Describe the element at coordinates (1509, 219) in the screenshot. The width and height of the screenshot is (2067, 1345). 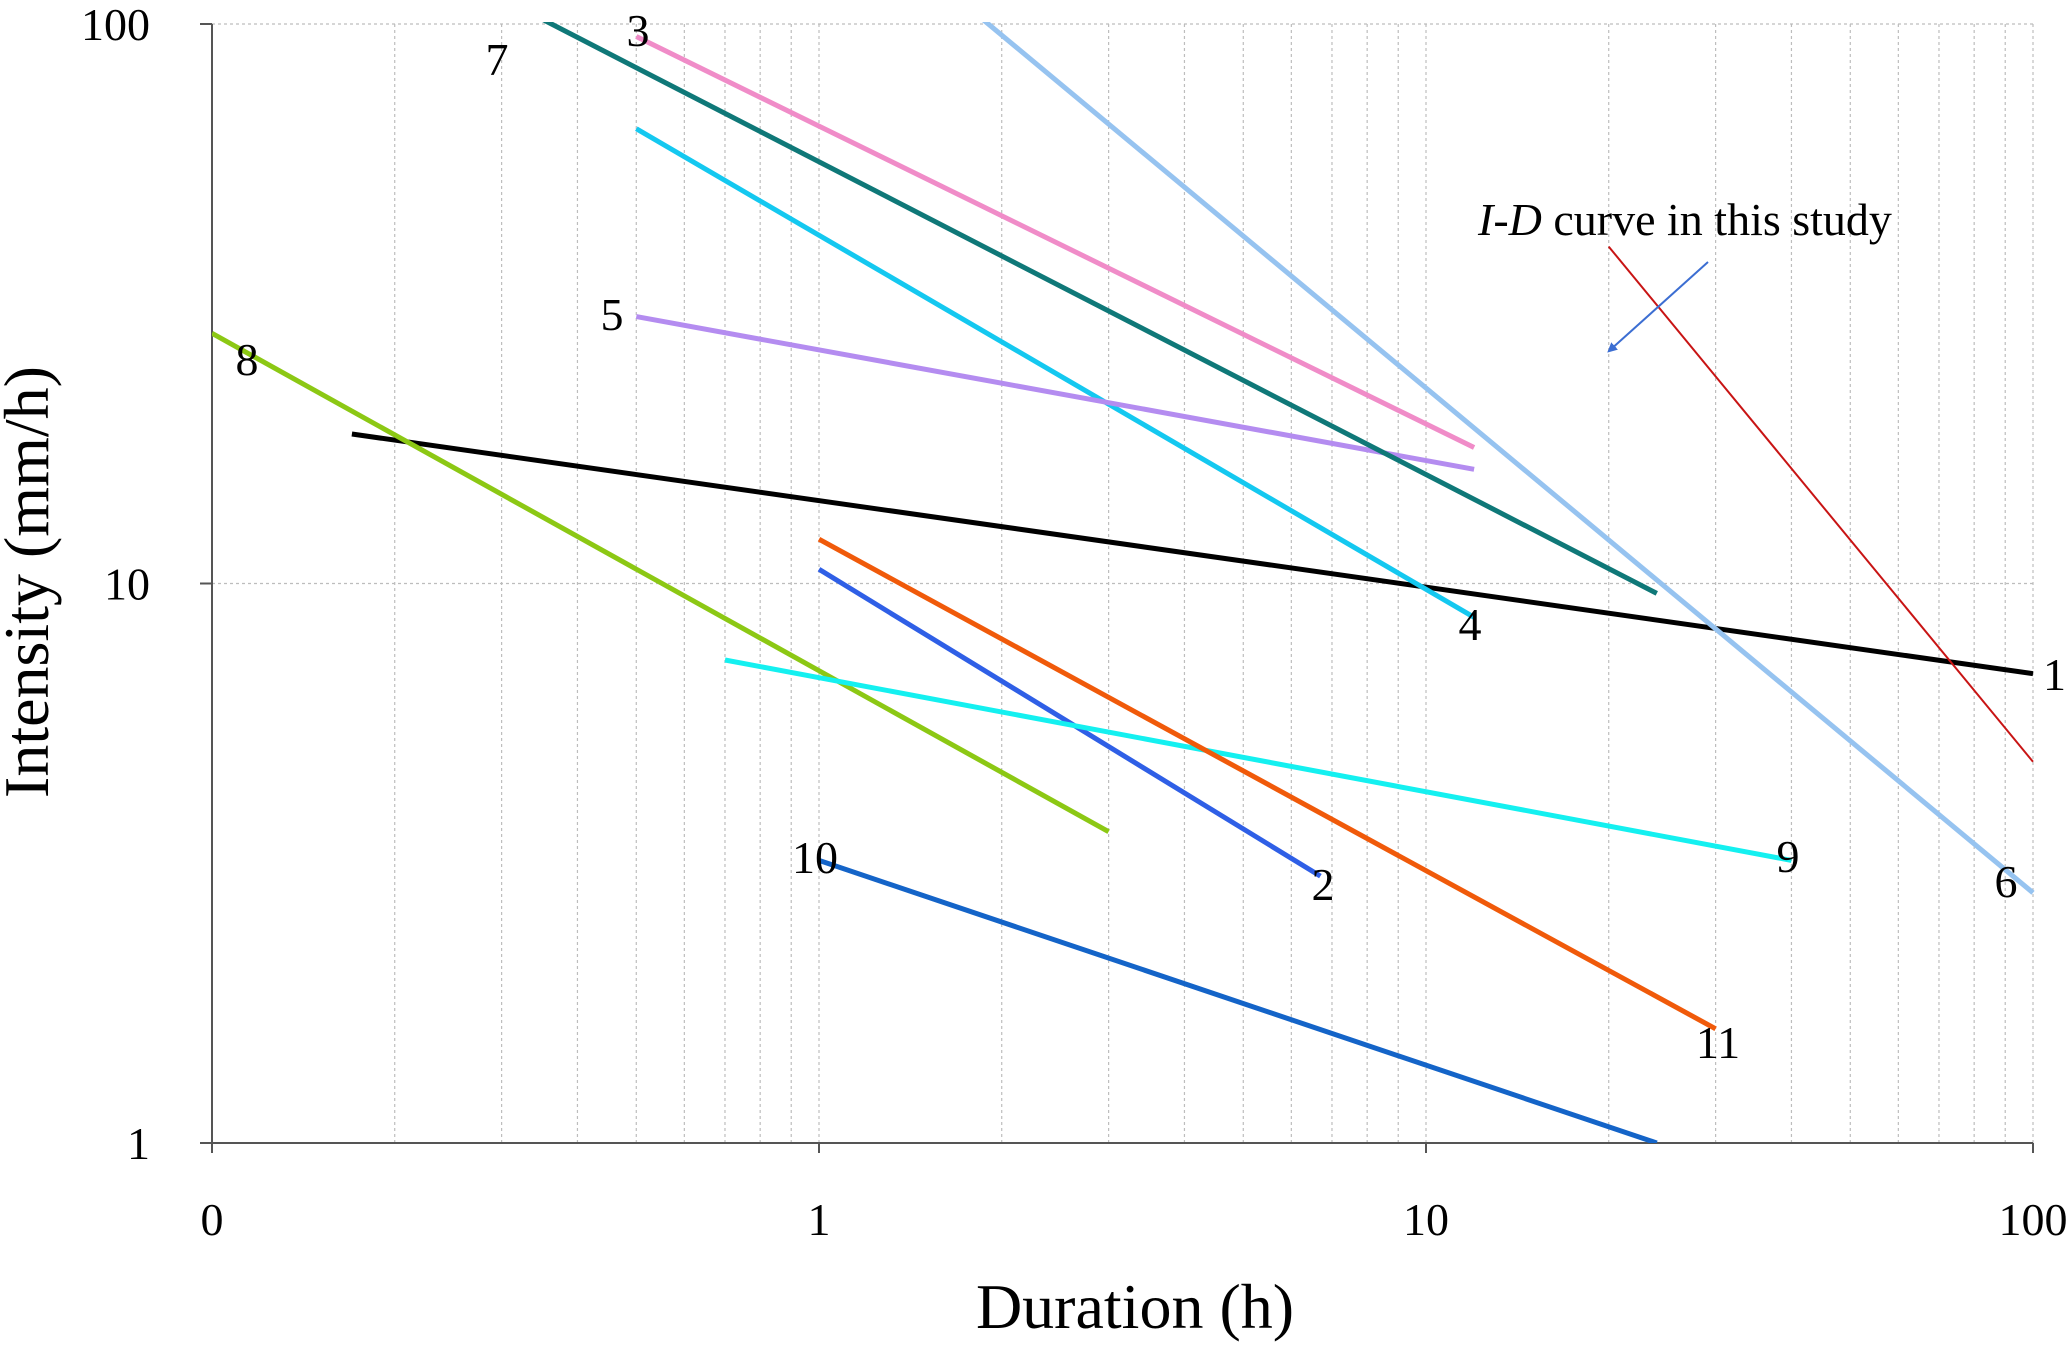
I see `annotation-italic: I-D` at that location.